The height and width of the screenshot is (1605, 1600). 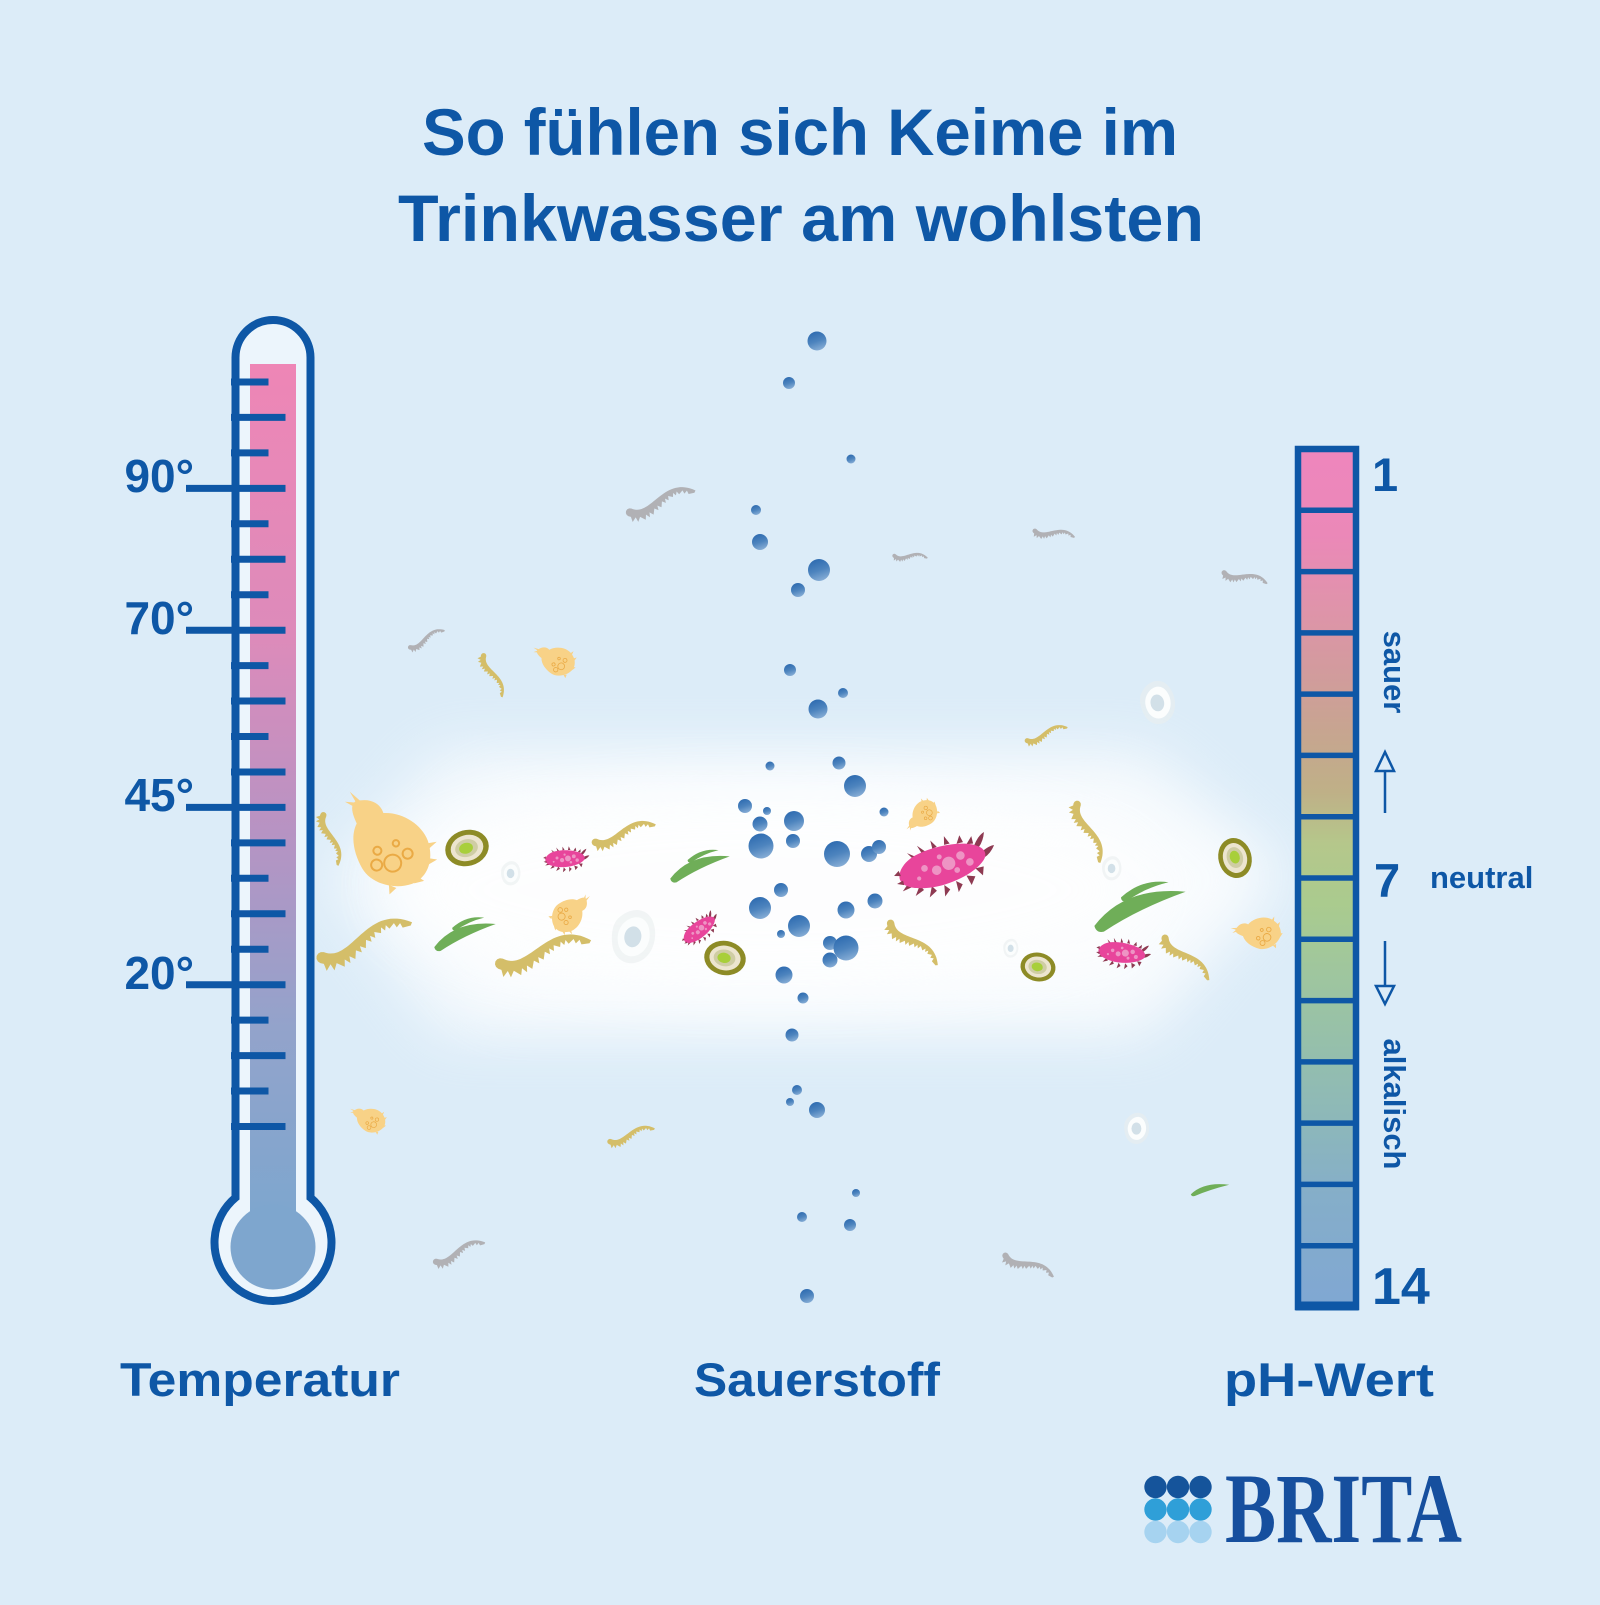 What do you see at coordinates (817, 1379) in the screenshot?
I see `svg-text: Sauerstoff` at bounding box center [817, 1379].